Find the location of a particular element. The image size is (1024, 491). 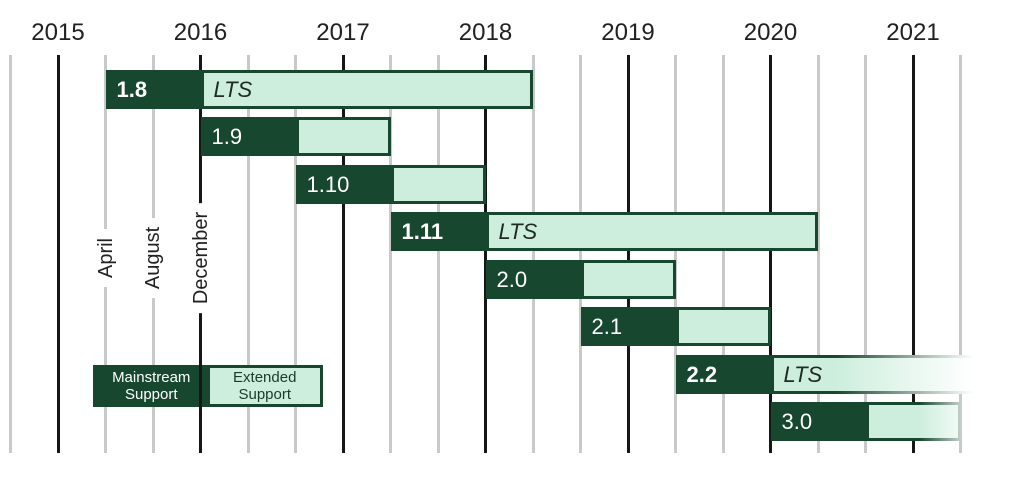

release-bar-1.9: 1.9 is located at coordinates (295, 136).